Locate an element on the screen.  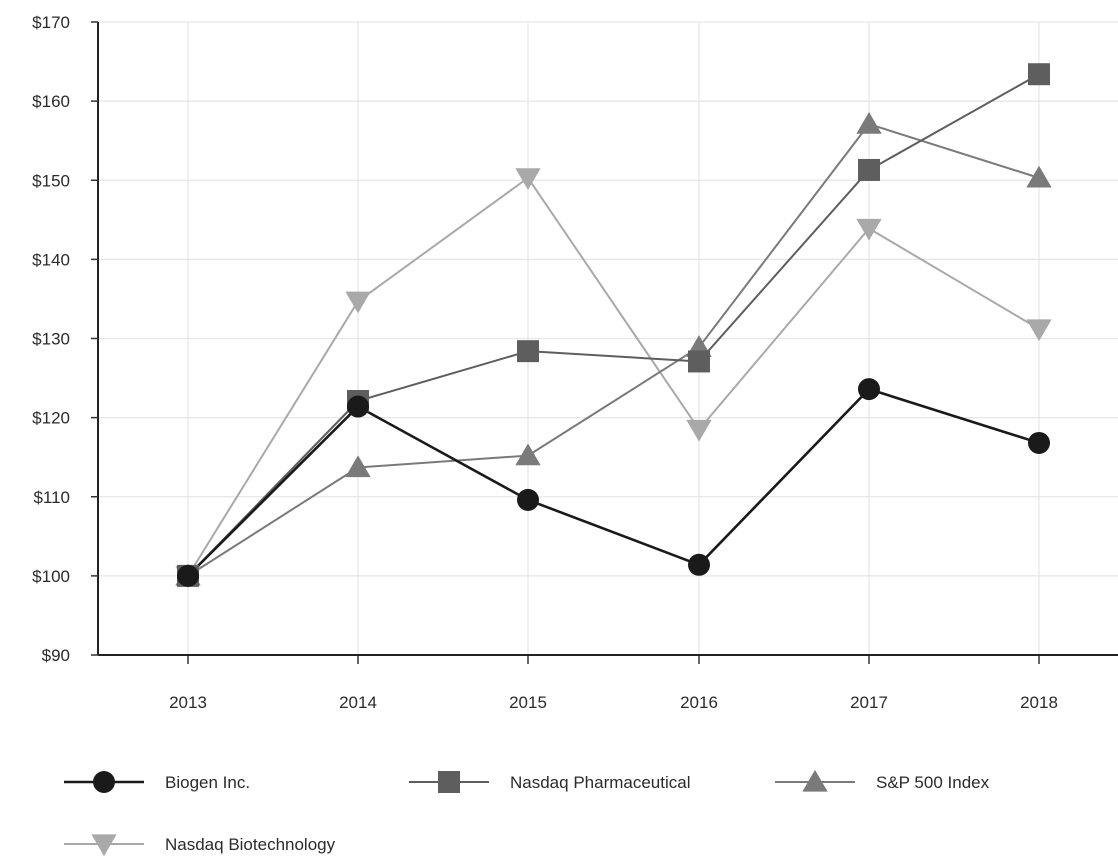
y-tick-label: $160 is located at coordinates (51, 101).